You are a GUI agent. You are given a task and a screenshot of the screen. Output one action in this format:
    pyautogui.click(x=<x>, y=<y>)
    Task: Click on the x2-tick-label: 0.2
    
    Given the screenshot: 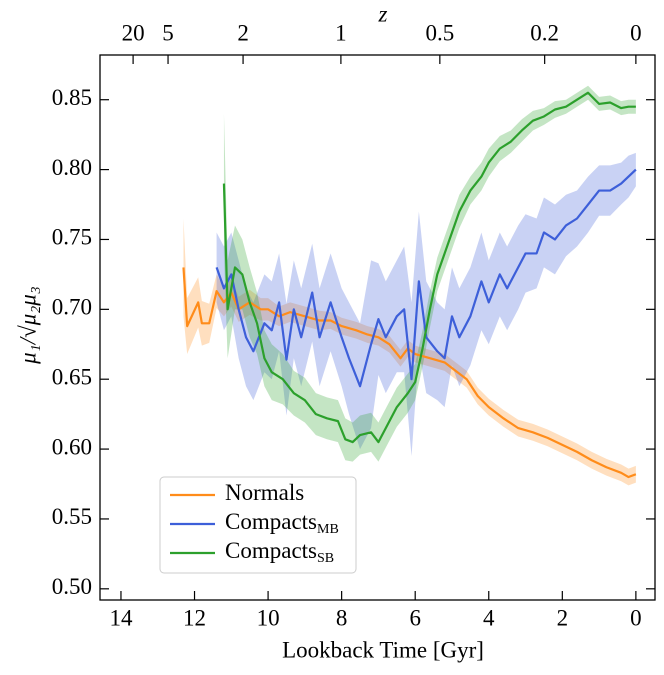 What is the action you would take?
    pyautogui.click(x=544, y=32)
    